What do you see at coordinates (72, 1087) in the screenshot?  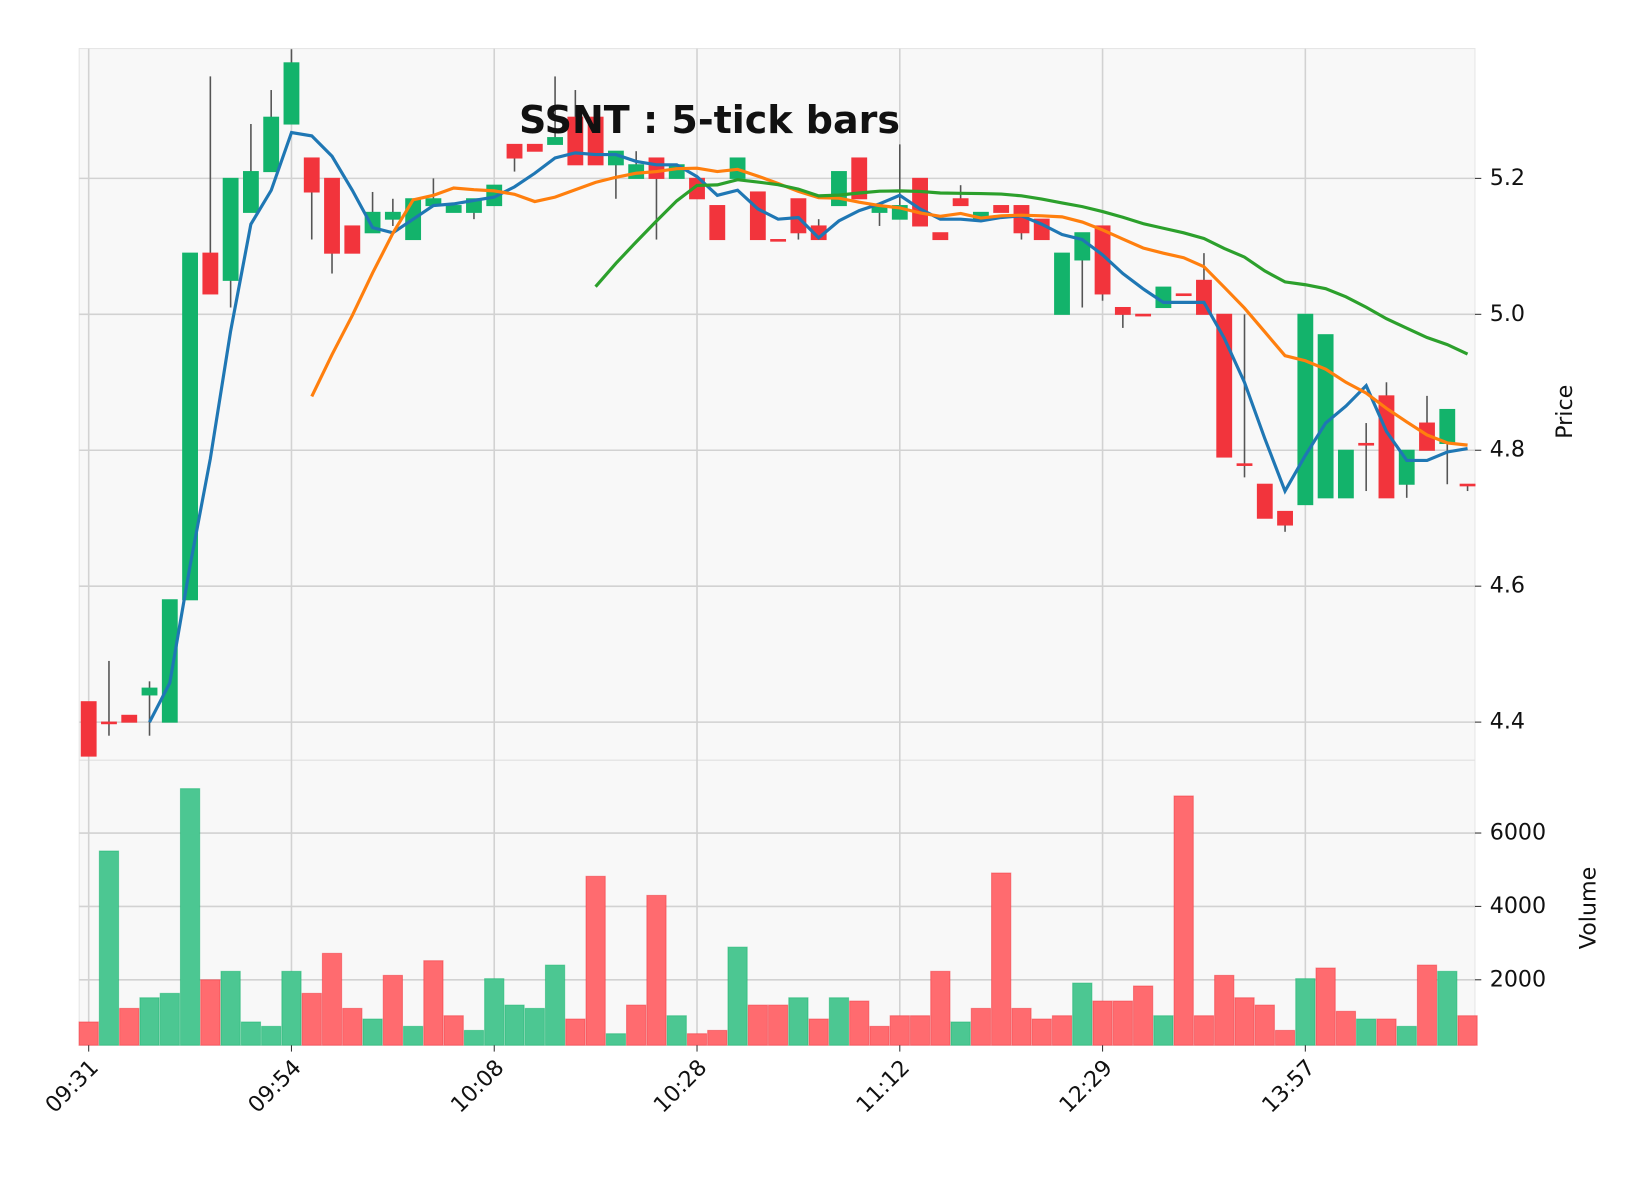 I see `x-tick-label: 09:31` at bounding box center [72, 1087].